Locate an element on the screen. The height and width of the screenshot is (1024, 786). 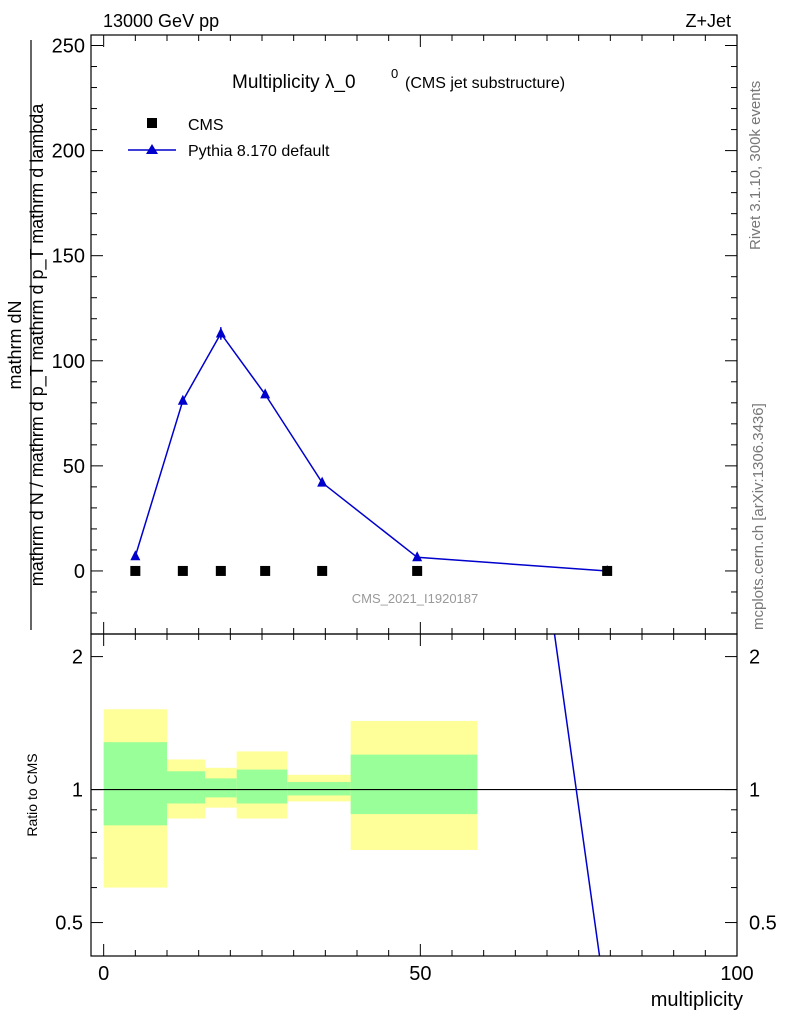
title-superscript: 0 is located at coordinates (394, 73).